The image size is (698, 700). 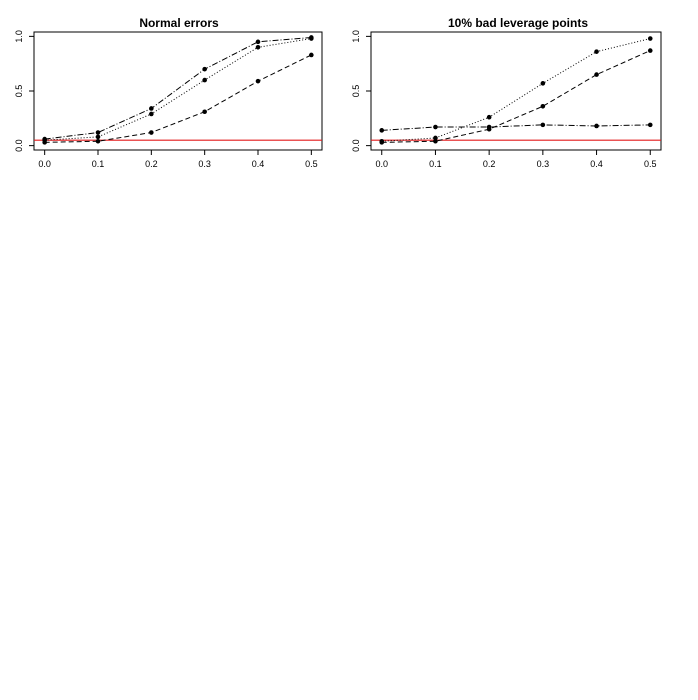 I want to click on chart-title: 10% bad leverage points, so click(x=518, y=23).